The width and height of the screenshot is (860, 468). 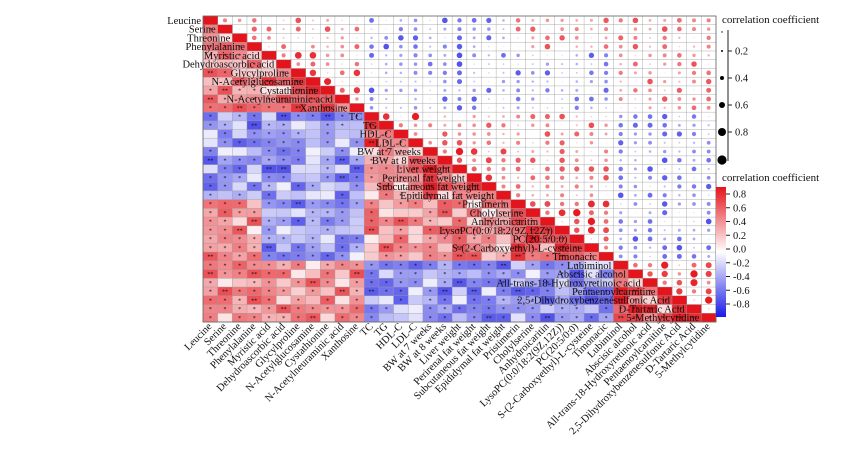 I want to click on row-label: PC(20:5/0:0), so click(x=540, y=240).